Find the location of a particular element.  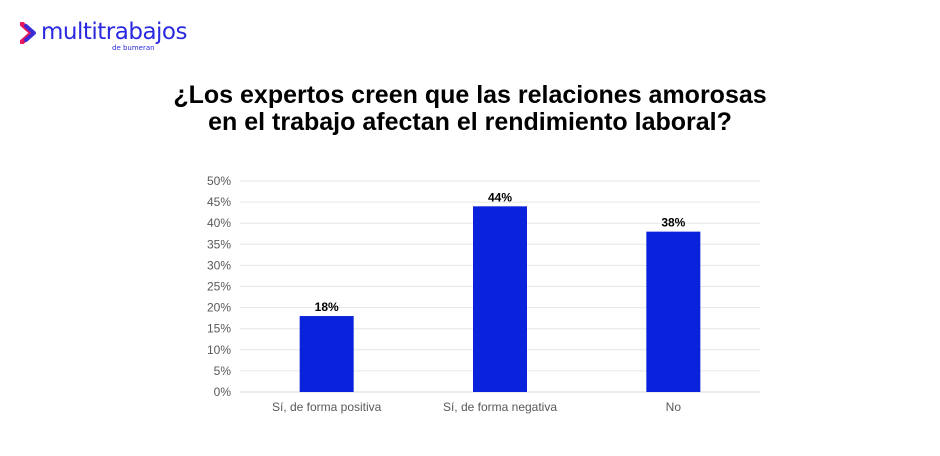

y-tick-label: 45% is located at coordinates (219, 202).